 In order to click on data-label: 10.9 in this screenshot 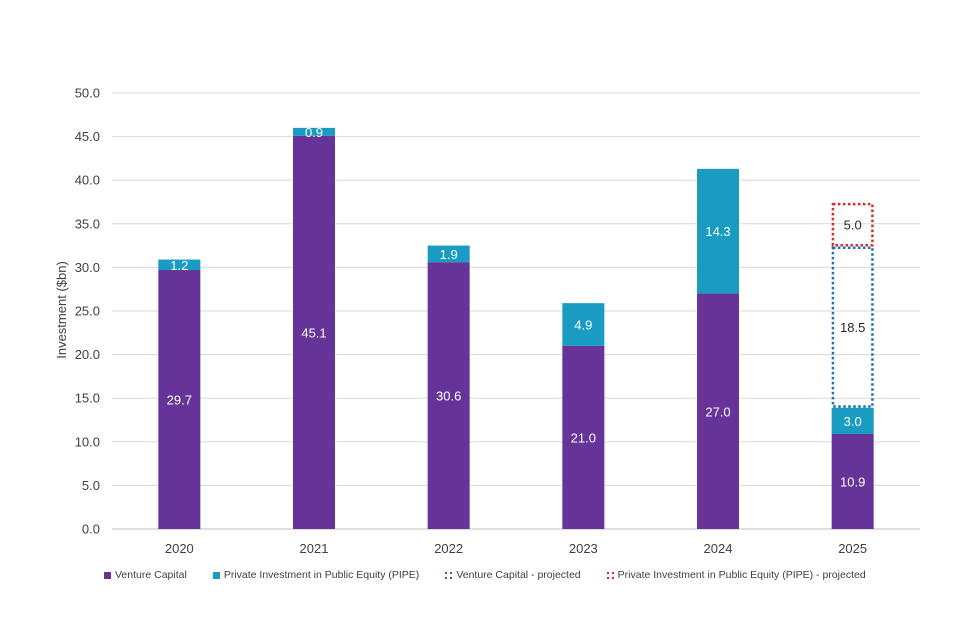, I will do `click(852, 481)`.